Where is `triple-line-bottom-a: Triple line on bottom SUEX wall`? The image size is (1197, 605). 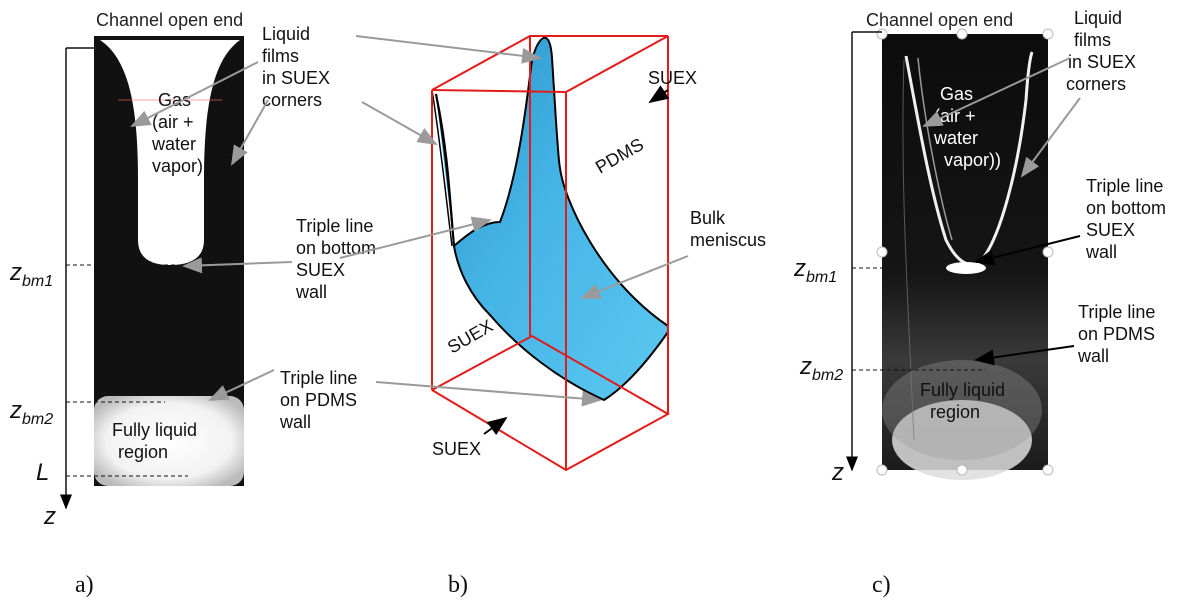
triple-line-bottom-a: Triple line on bottom SUEX wall is located at coordinates (338, 259).